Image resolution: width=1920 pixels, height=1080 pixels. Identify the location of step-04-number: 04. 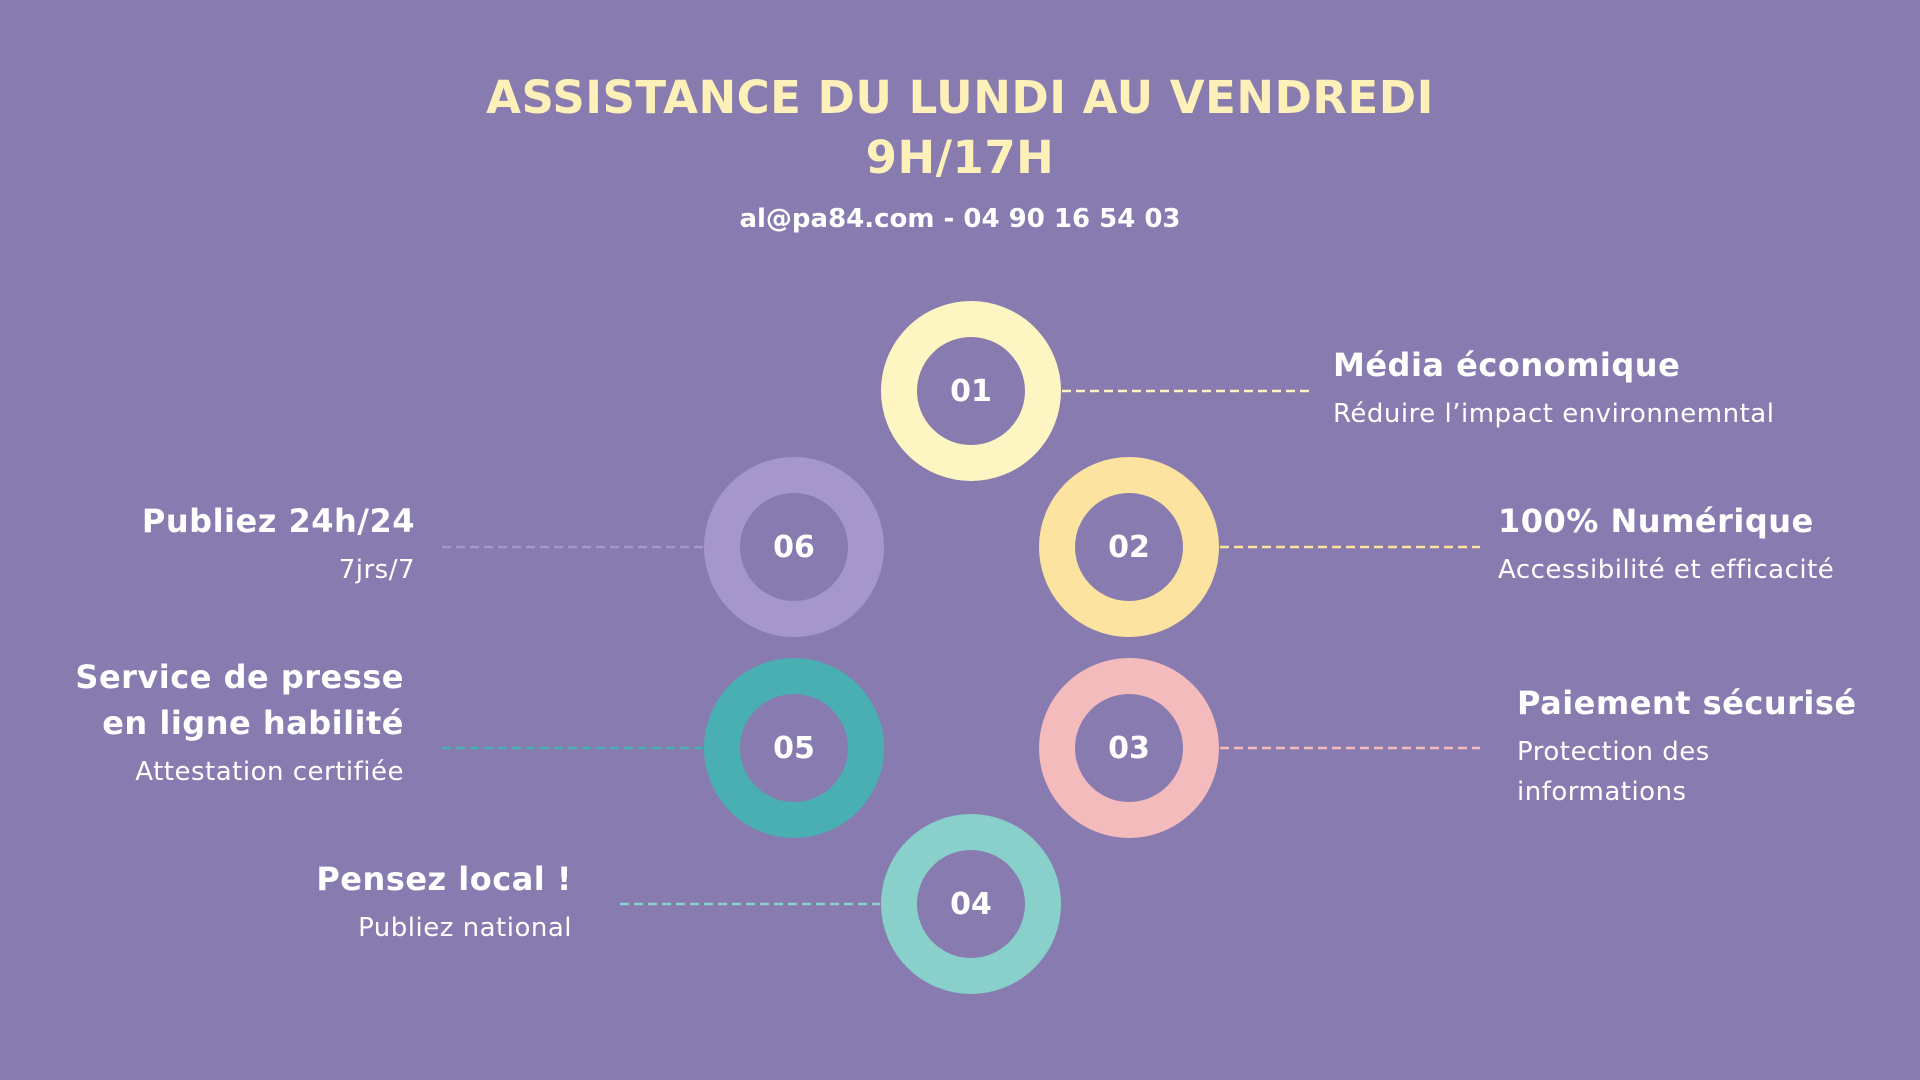
(971, 904).